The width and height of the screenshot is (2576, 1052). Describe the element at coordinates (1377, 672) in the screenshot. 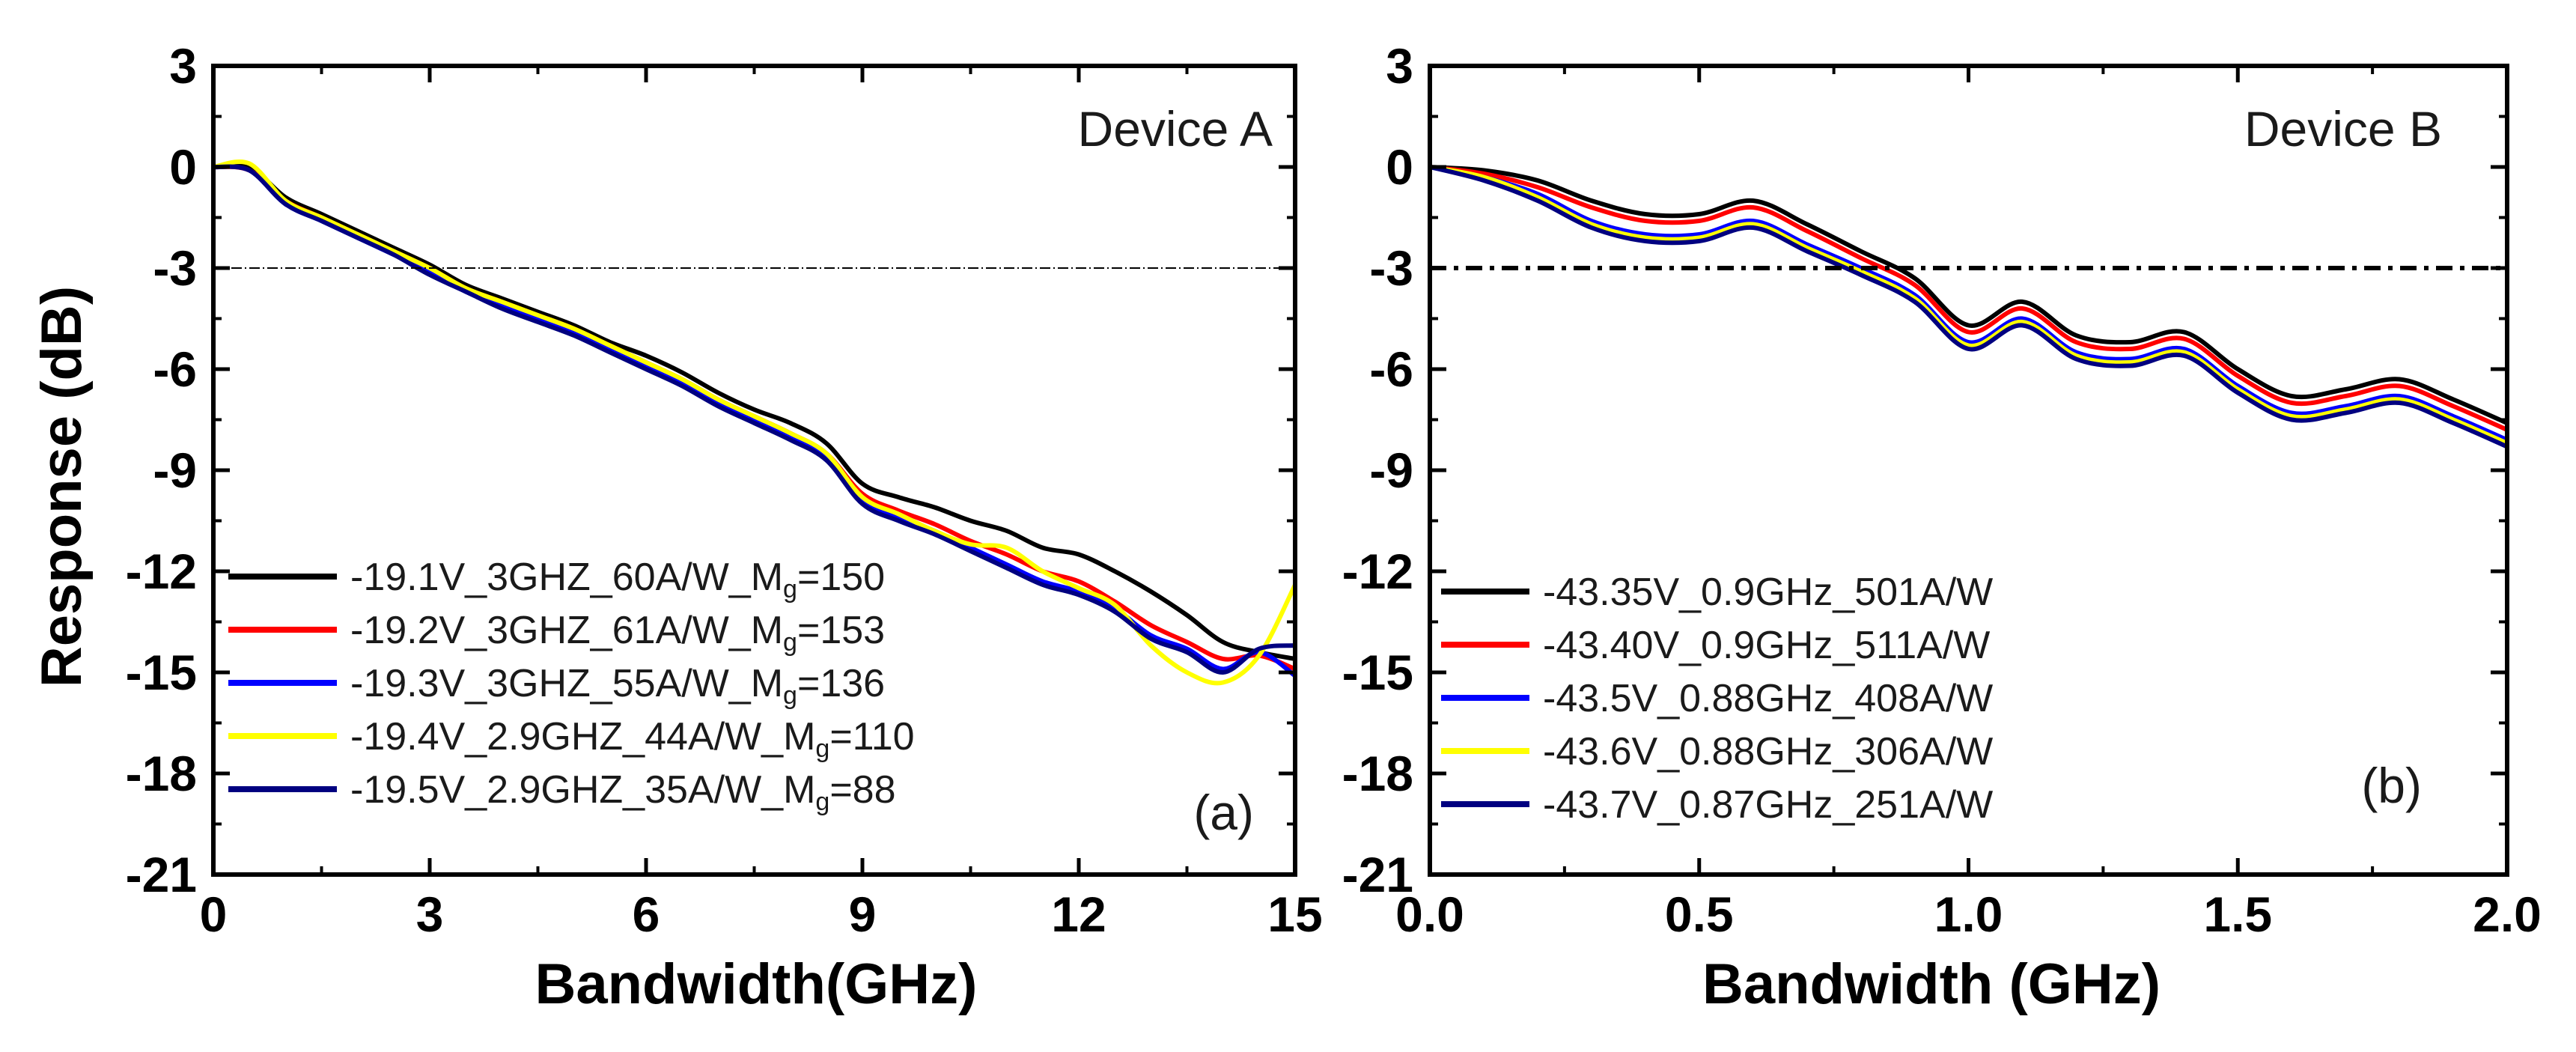

I see `panel-b-y-tick-label: -15` at that location.